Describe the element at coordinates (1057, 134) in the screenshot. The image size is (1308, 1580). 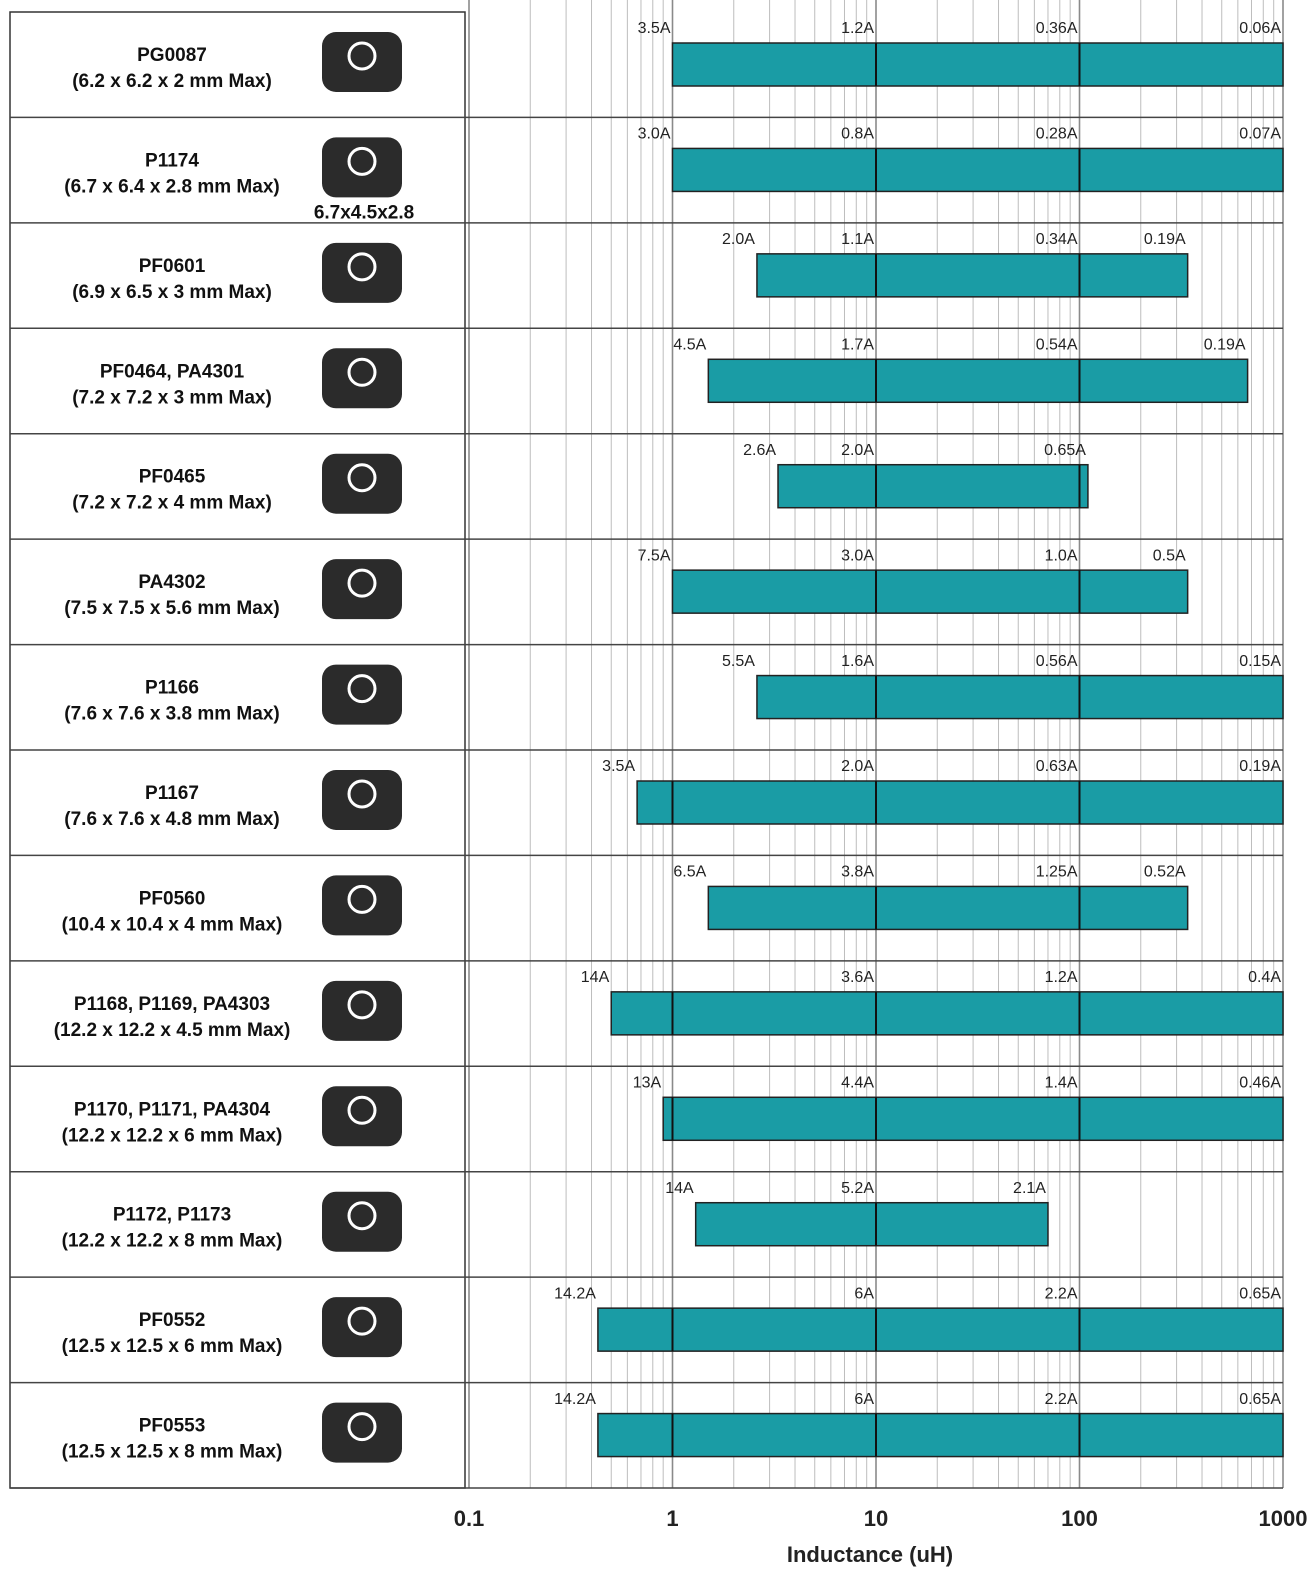
I see `current-label: 0.28A` at that location.